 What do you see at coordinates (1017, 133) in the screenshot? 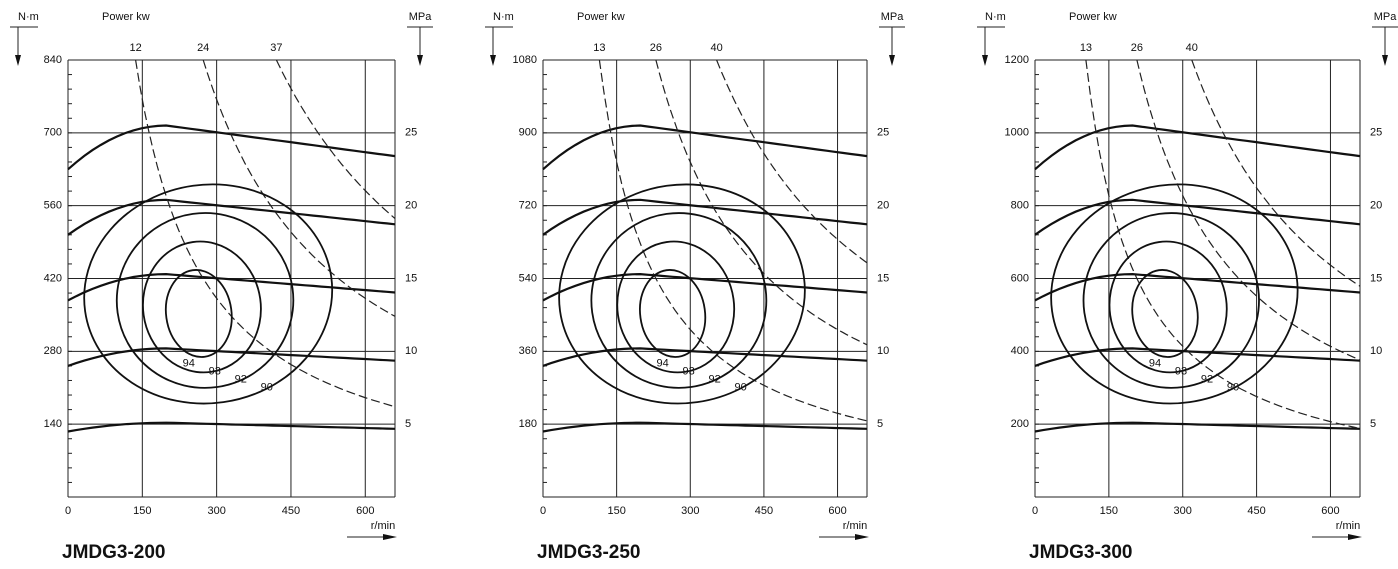
I see `y-tick-label: 1000` at bounding box center [1017, 133].